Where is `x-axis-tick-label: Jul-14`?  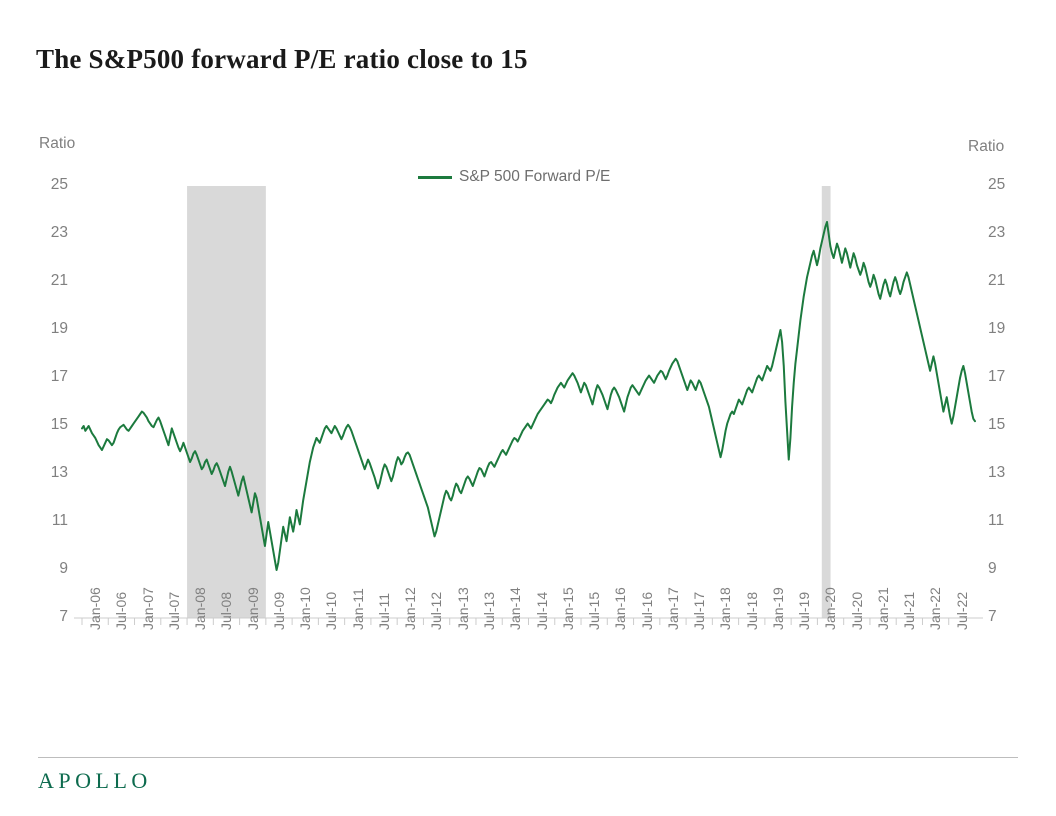
x-axis-tick-label: Jul-14 is located at coordinates (541, 610).